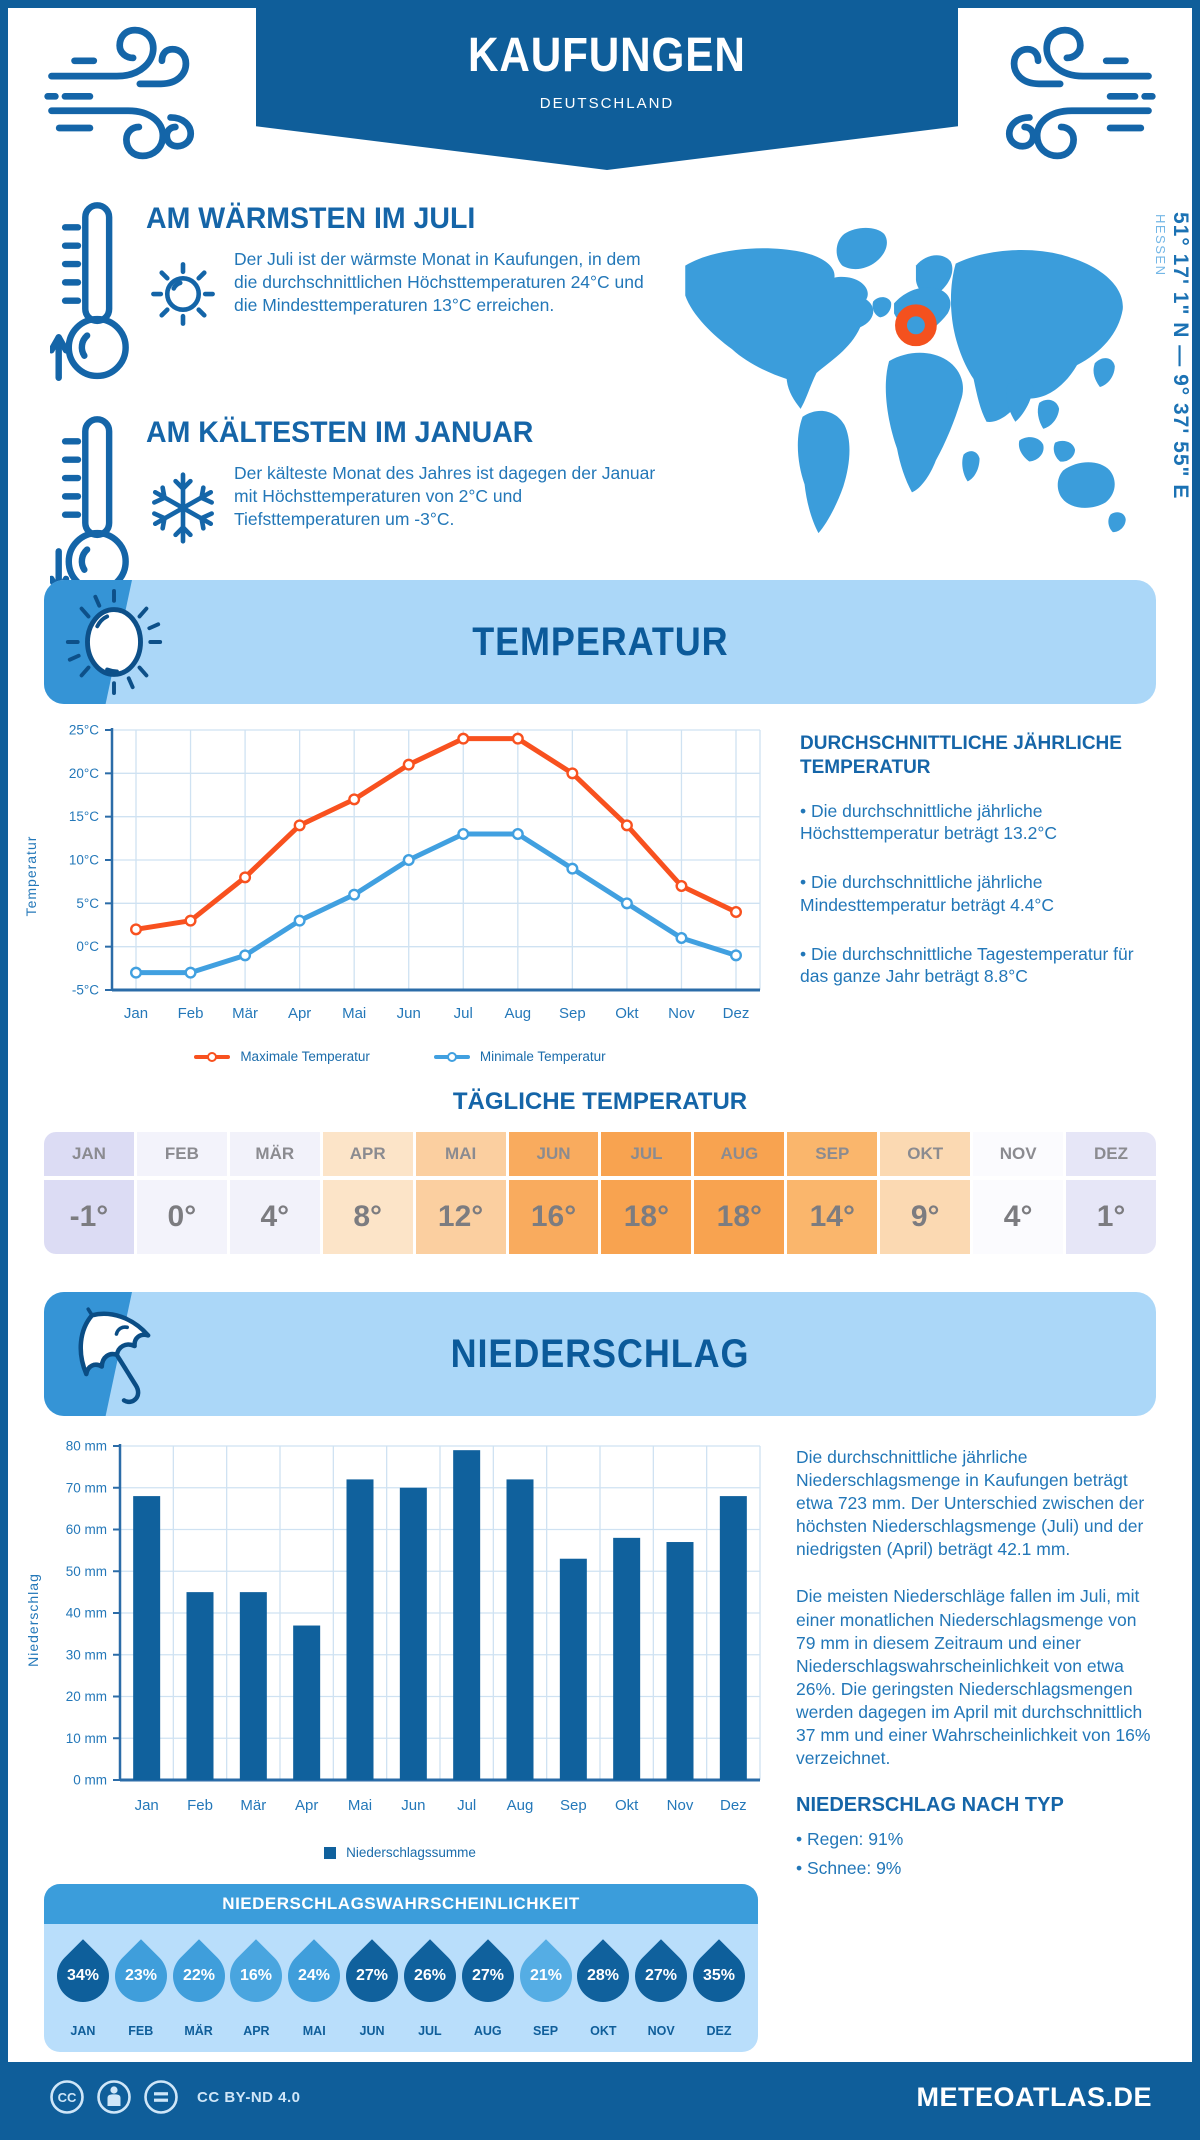 The width and height of the screenshot is (1200, 2140). Describe the element at coordinates (86, 1529) in the screenshot. I see `svg-text: 60 mm` at that location.